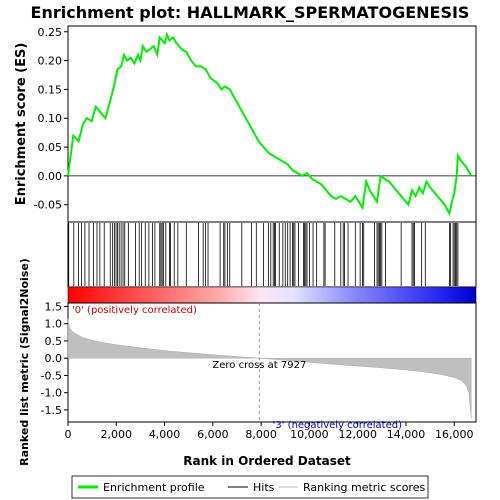  What do you see at coordinates (154, 487) in the screenshot?
I see `legend-enrichment-label: Enrichment profile` at bounding box center [154, 487].